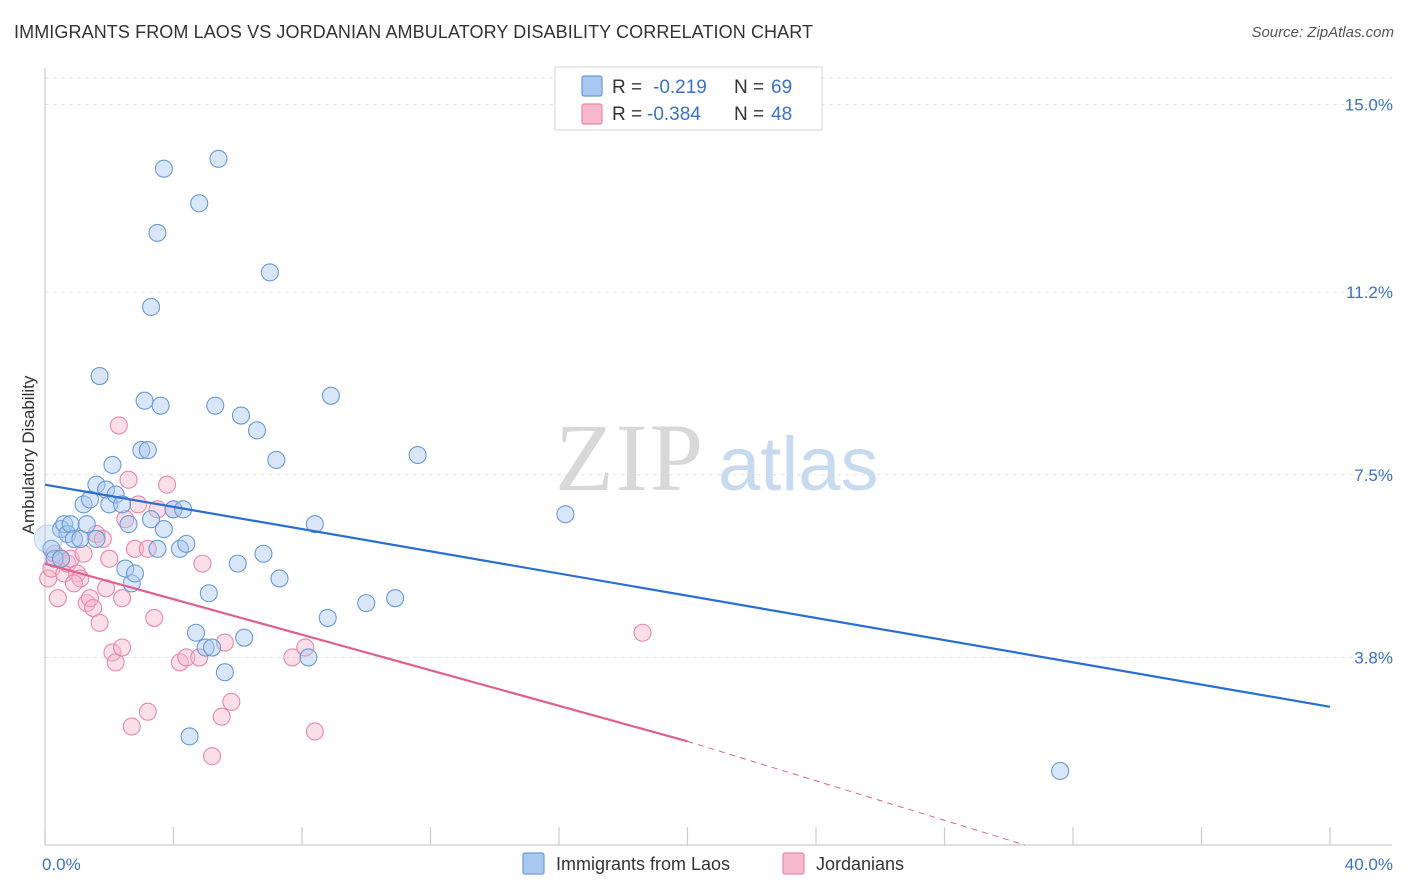 This screenshot has height=892, width=1406. Describe the element at coordinates (798, 464) in the screenshot. I see `watermark-atlas: atlas` at that location.